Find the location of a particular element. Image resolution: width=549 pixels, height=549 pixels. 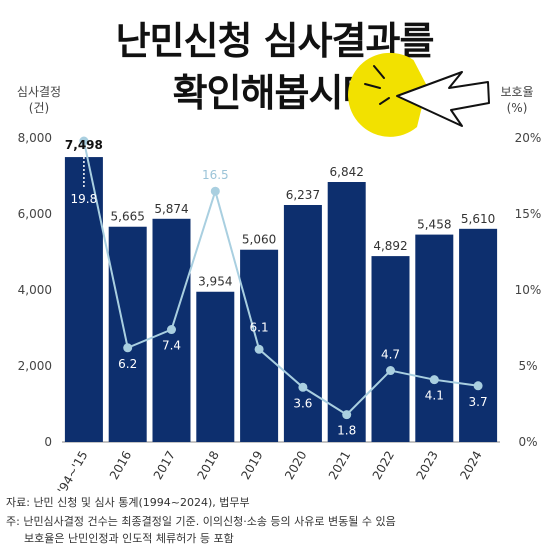

left-axis-label-line1: 심사결정 is located at coordinates (39, 92).